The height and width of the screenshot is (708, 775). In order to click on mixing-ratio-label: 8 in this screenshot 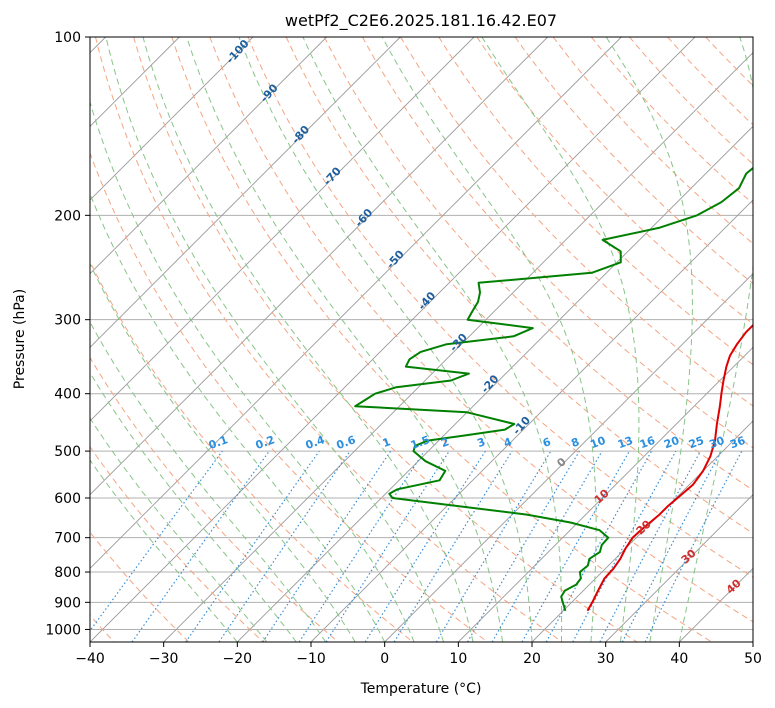, I will do `click(575, 442)`.